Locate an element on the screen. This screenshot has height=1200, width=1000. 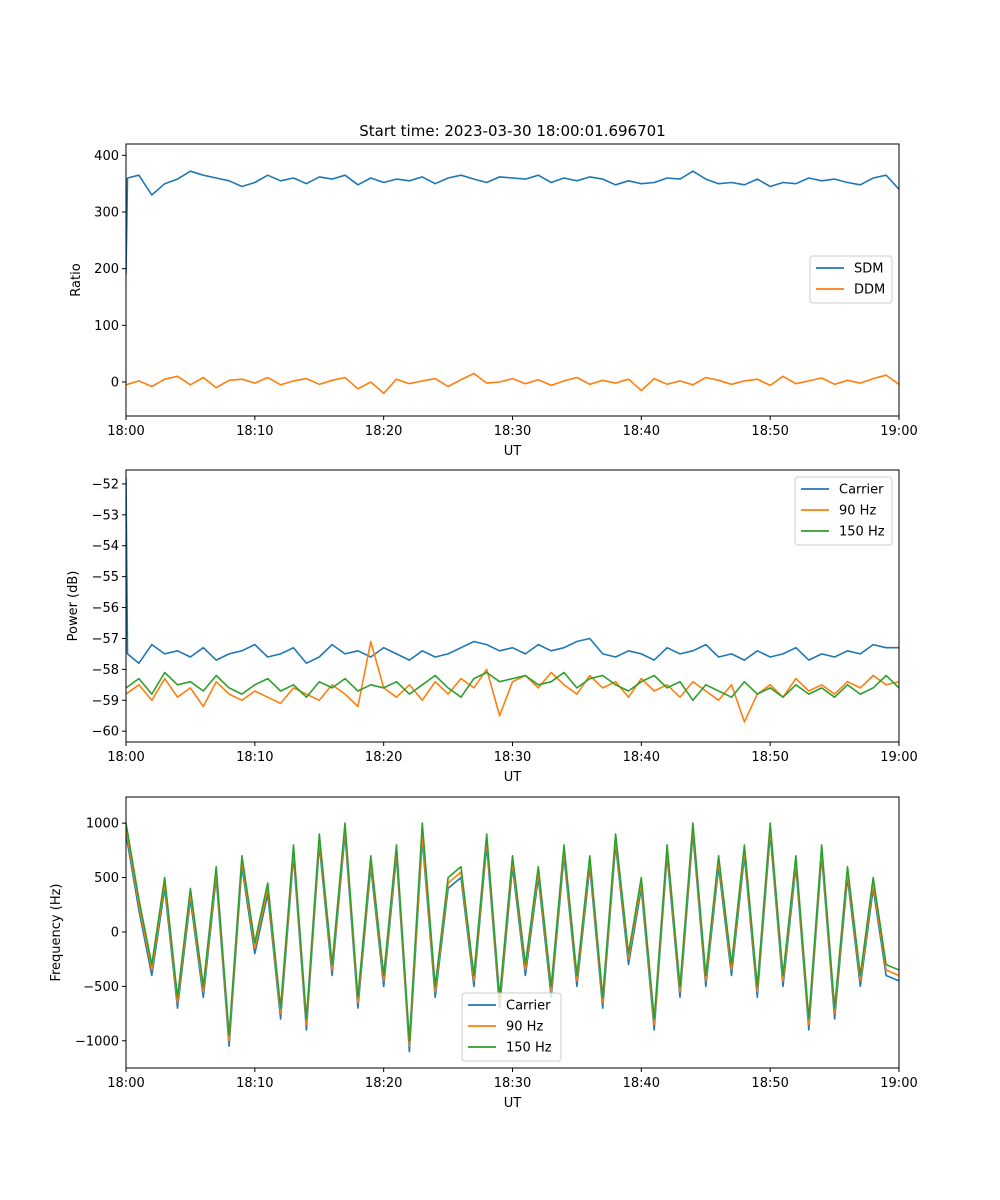
y-tick-label: −58 is located at coordinates (105, 670).